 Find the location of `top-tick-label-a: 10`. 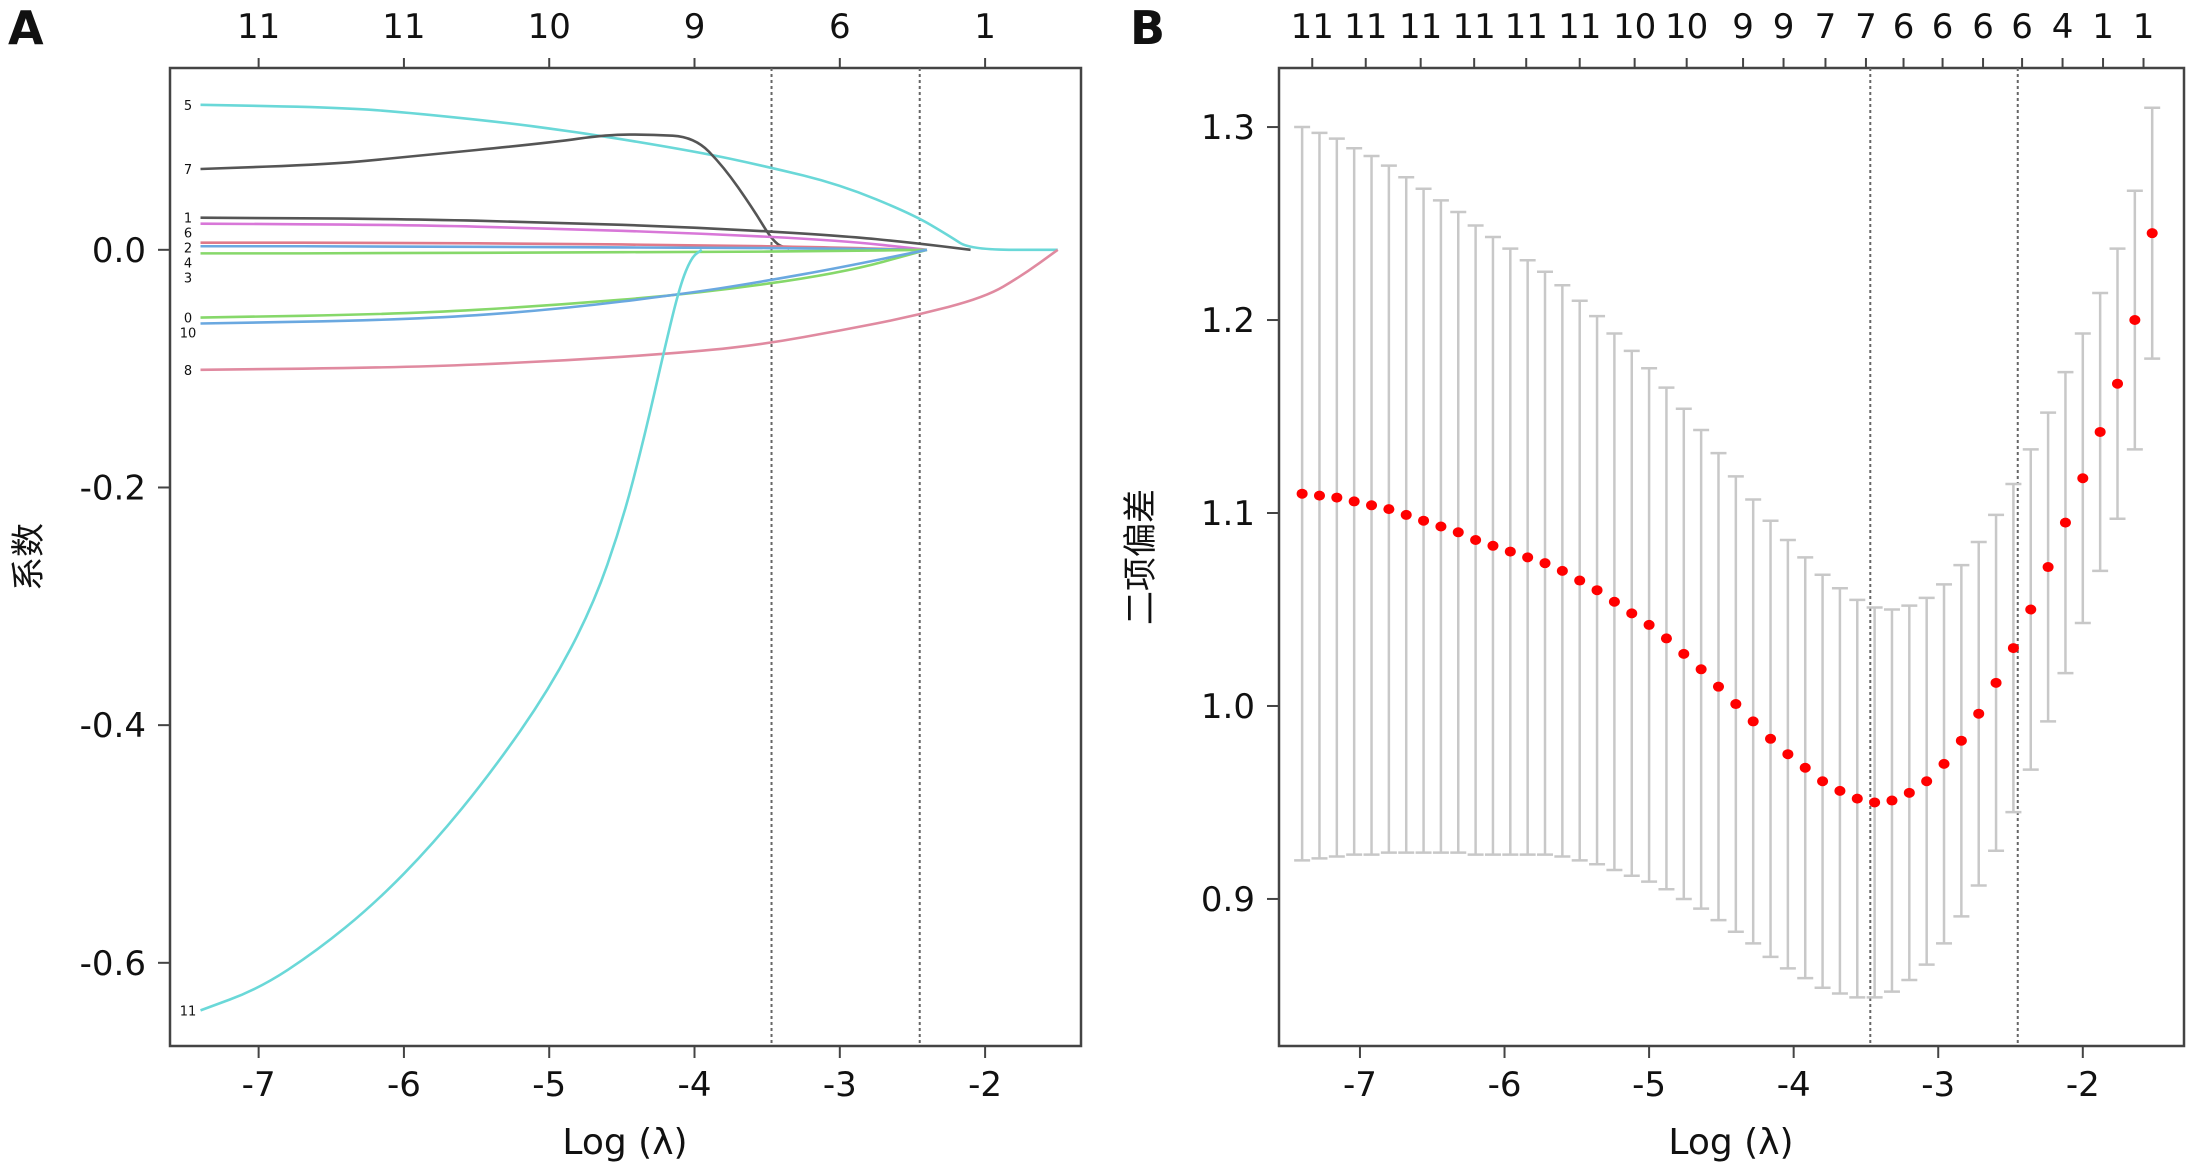

top-tick-label-a: 10 is located at coordinates (549, 27).